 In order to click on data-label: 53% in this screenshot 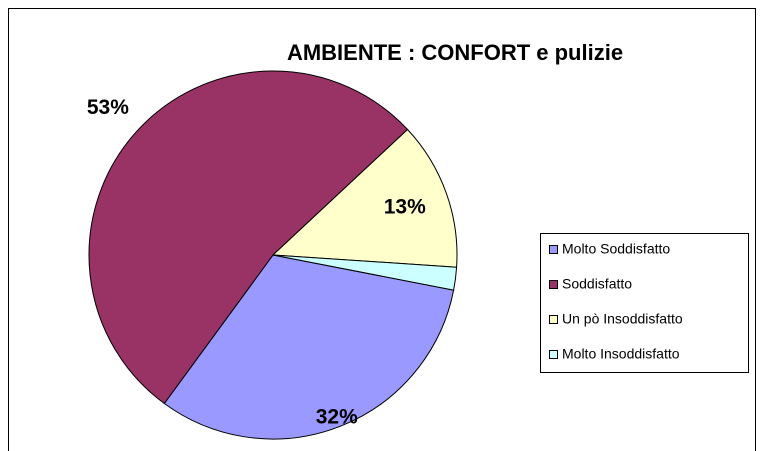, I will do `click(108, 107)`.